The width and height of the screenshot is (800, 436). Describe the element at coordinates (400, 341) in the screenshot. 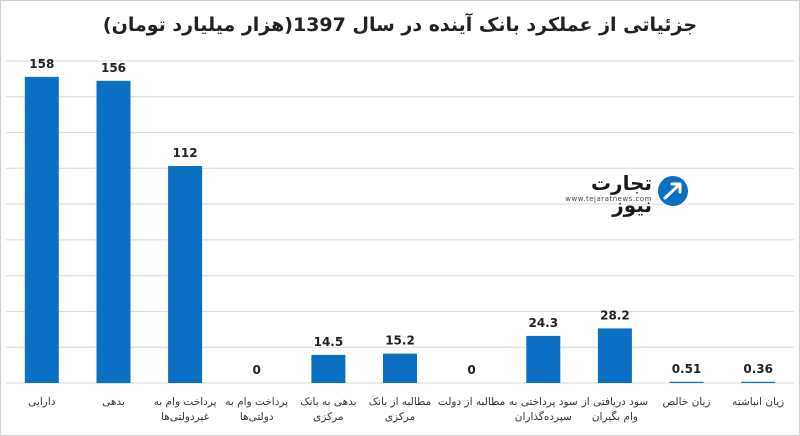

I see `value-label: 15.2` at that location.